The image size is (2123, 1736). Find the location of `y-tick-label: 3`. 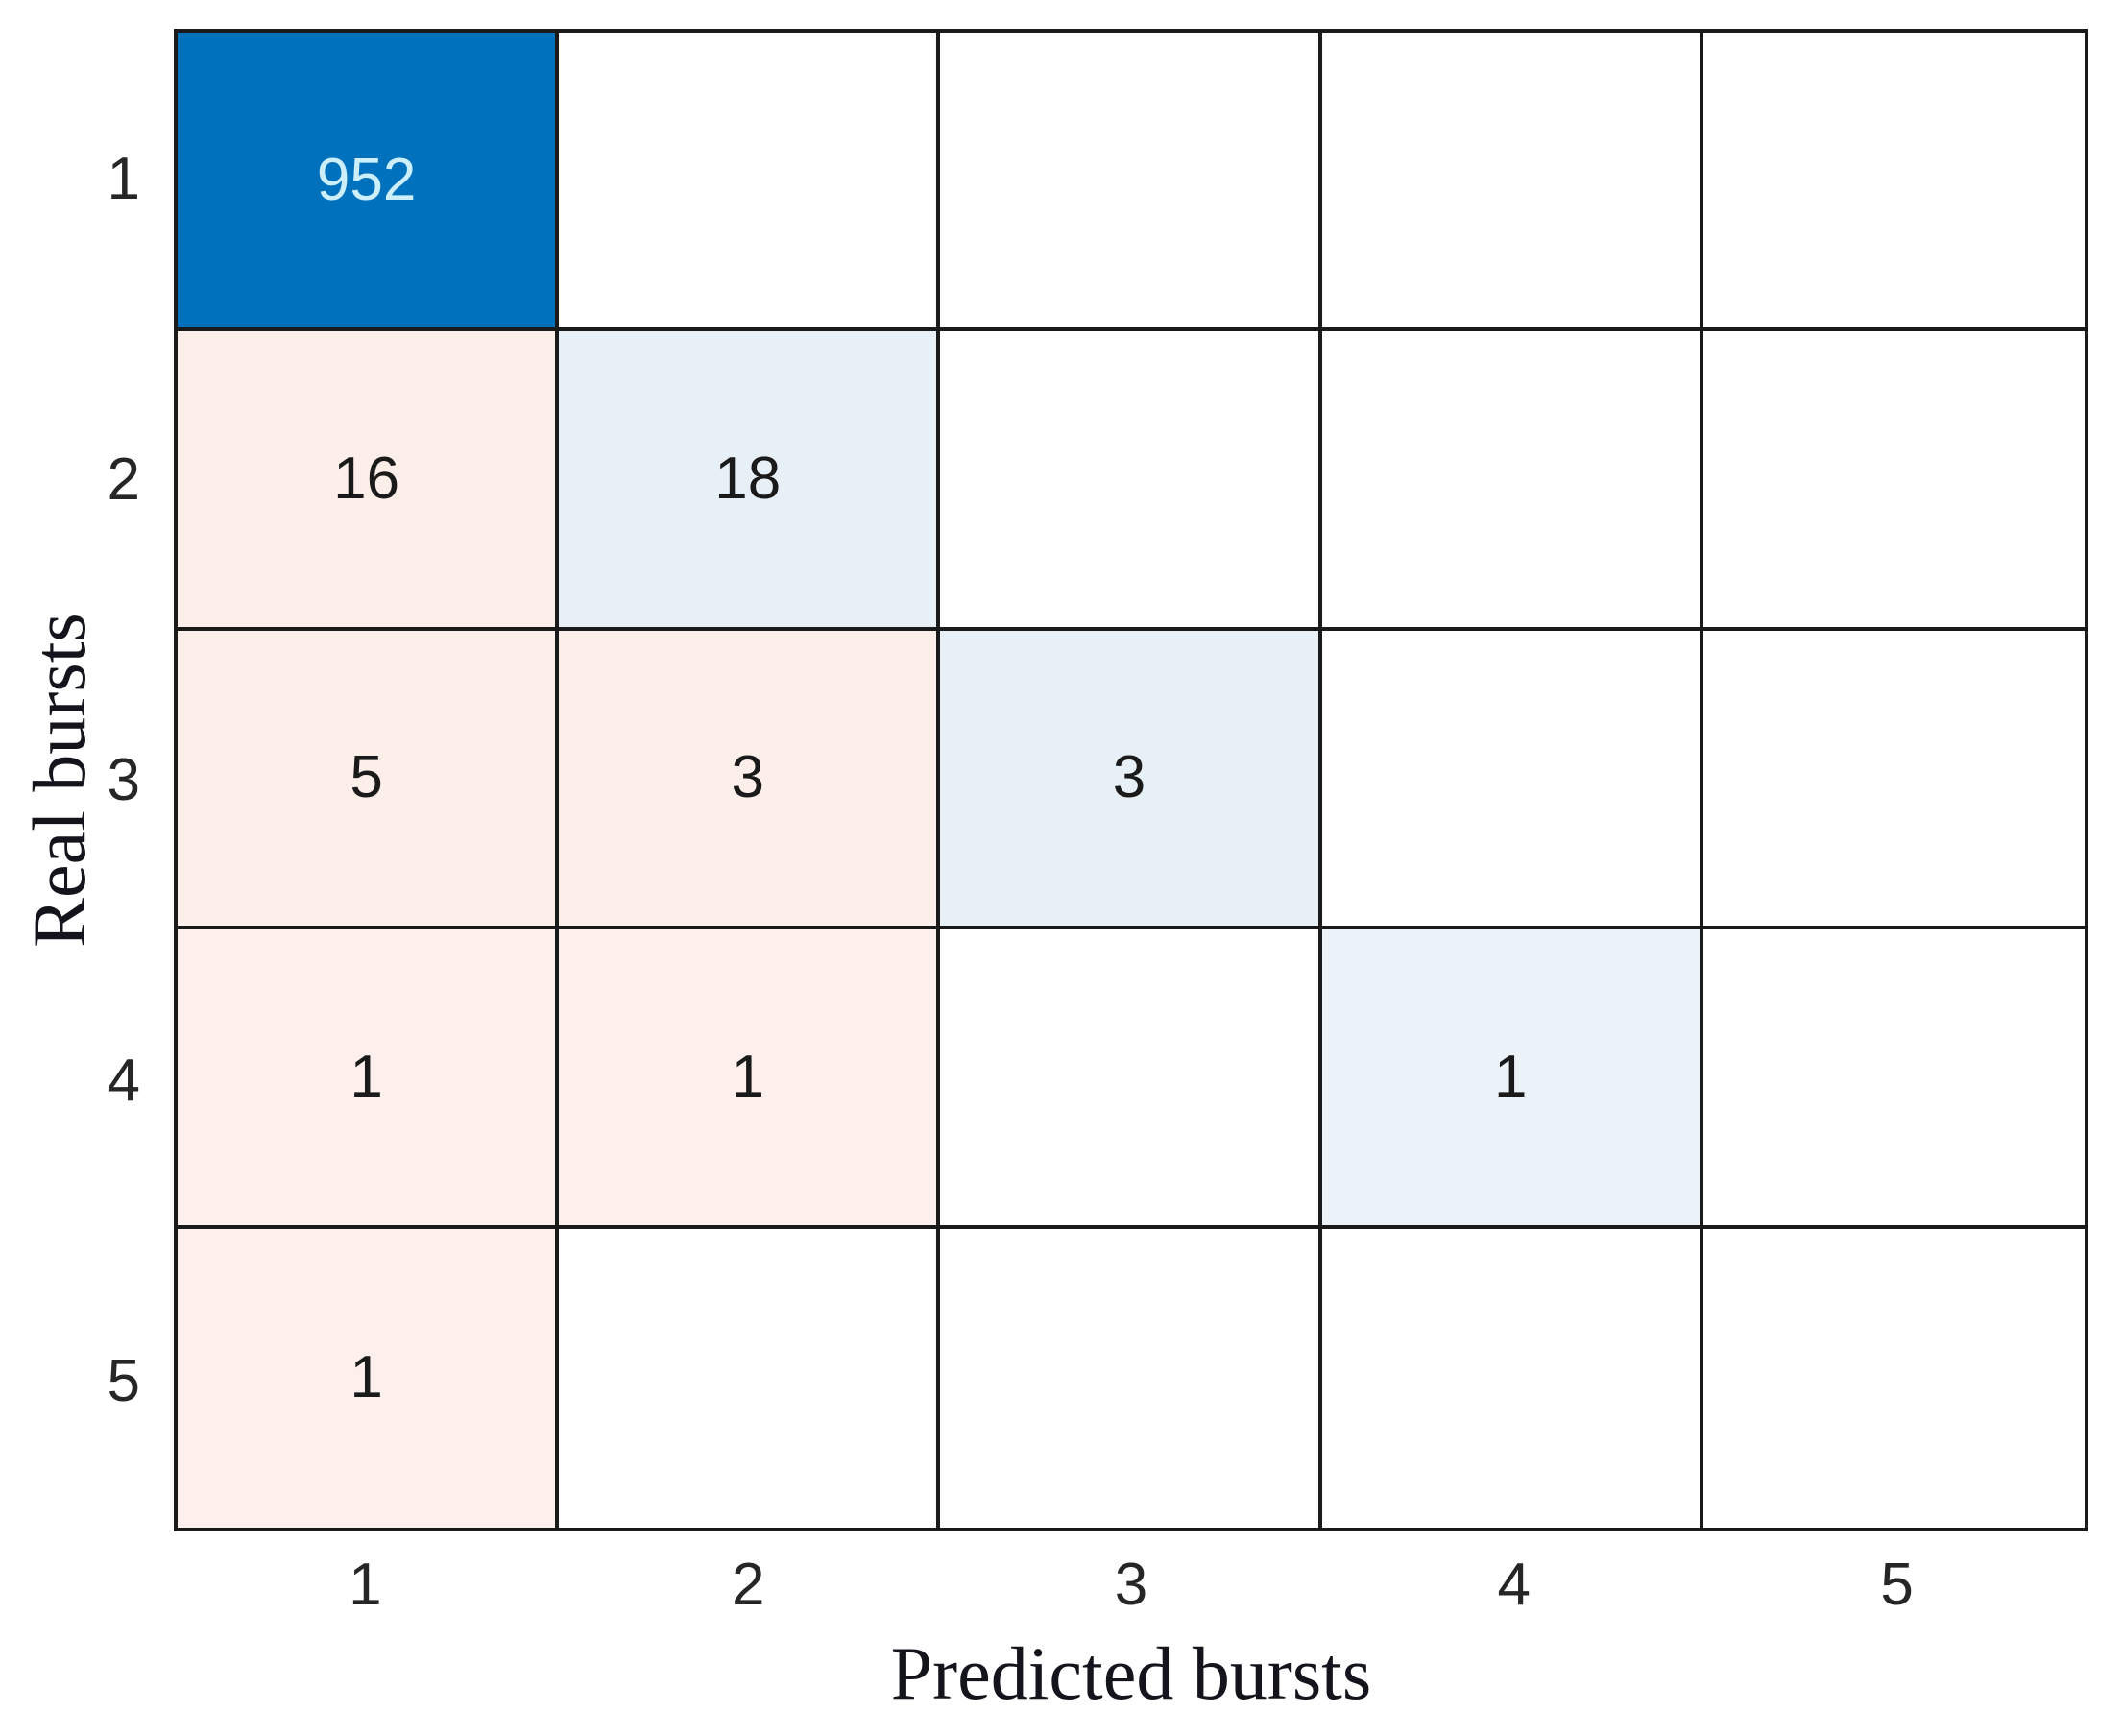

y-tick-label: 3 is located at coordinates (123, 780).